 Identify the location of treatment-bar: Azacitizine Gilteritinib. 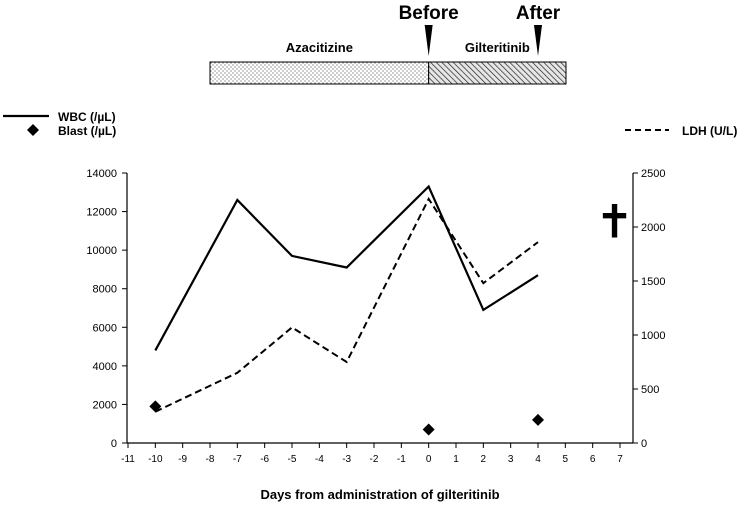
(388, 62).